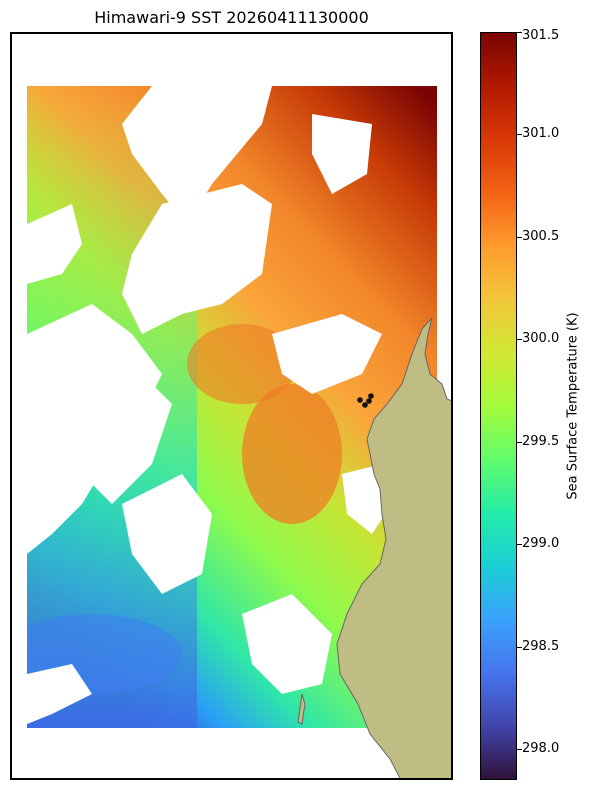  I want to click on colorbar-tick-label: 298.0, so click(541, 749).